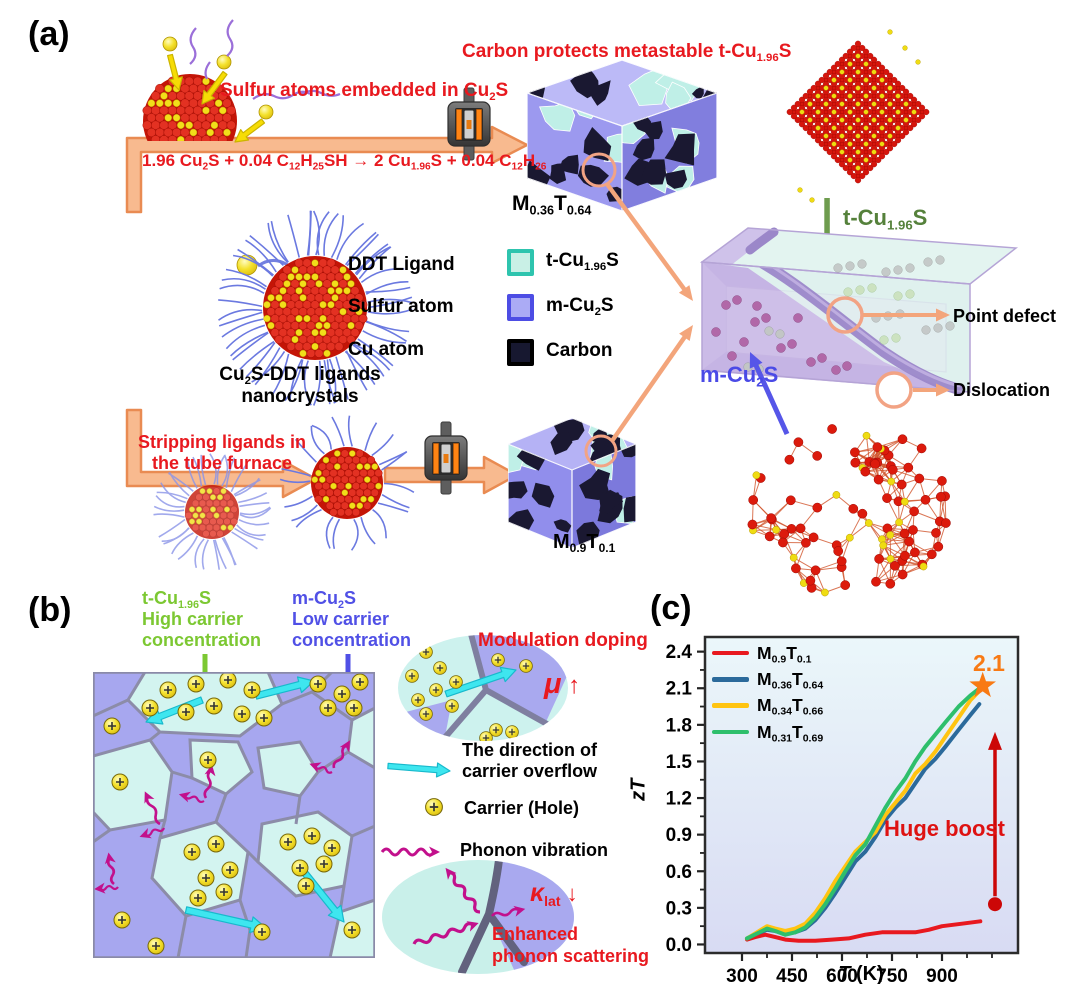 Image resolution: width=1080 pixels, height=1008 pixels. I want to click on series-label: M0.9T0.1, so click(784, 654).